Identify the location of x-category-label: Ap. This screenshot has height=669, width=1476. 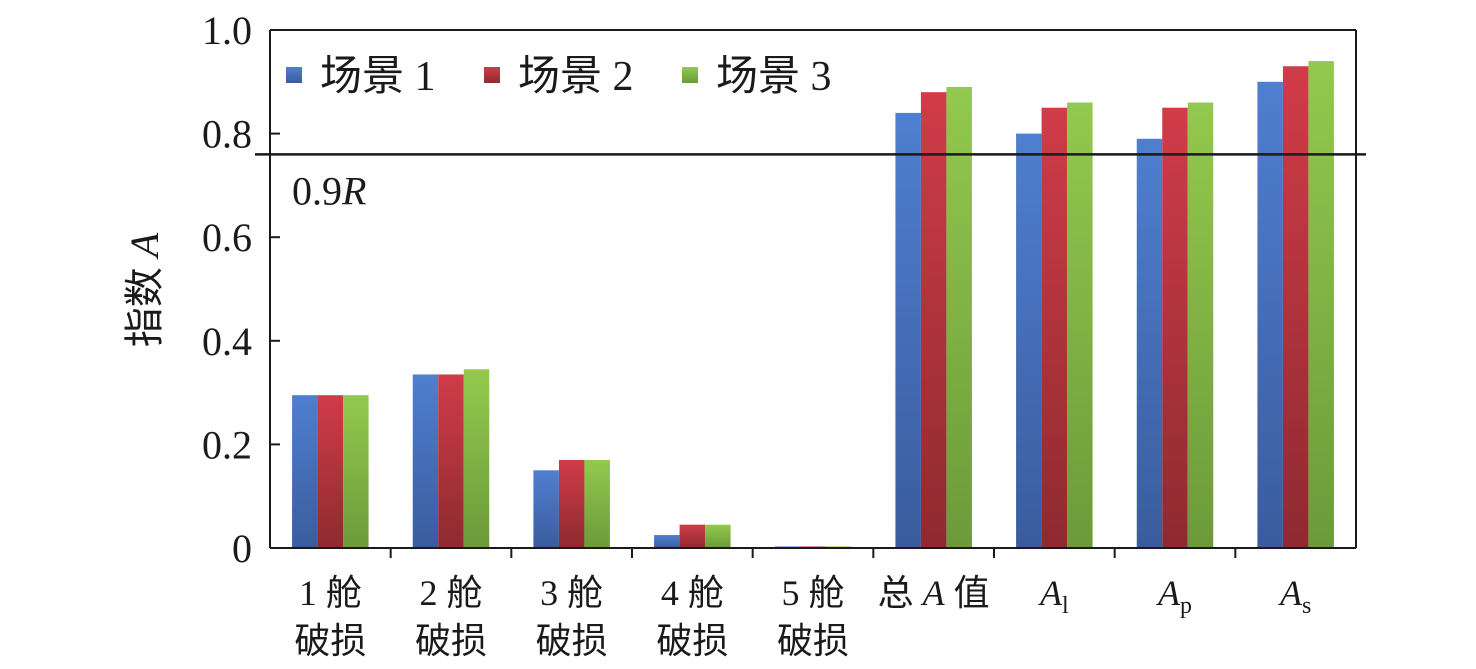
(1174, 596).